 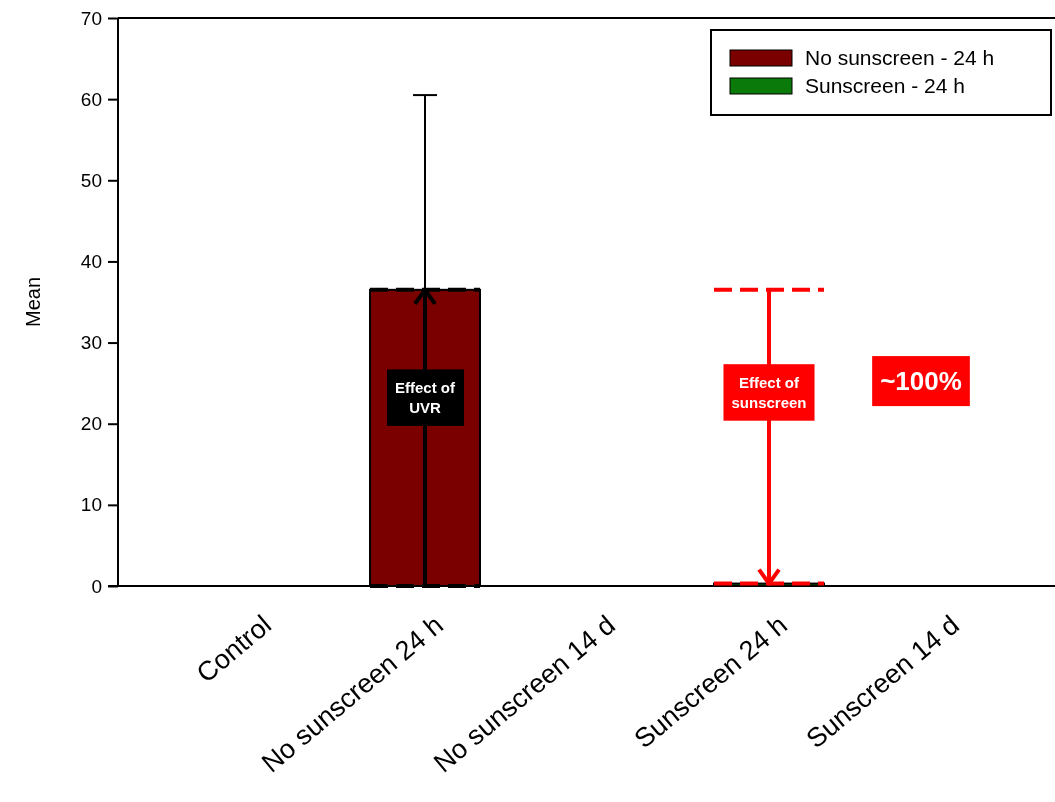 What do you see at coordinates (91, 505) in the screenshot?
I see `y-tick-label: 10` at bounding box center [91, 505].